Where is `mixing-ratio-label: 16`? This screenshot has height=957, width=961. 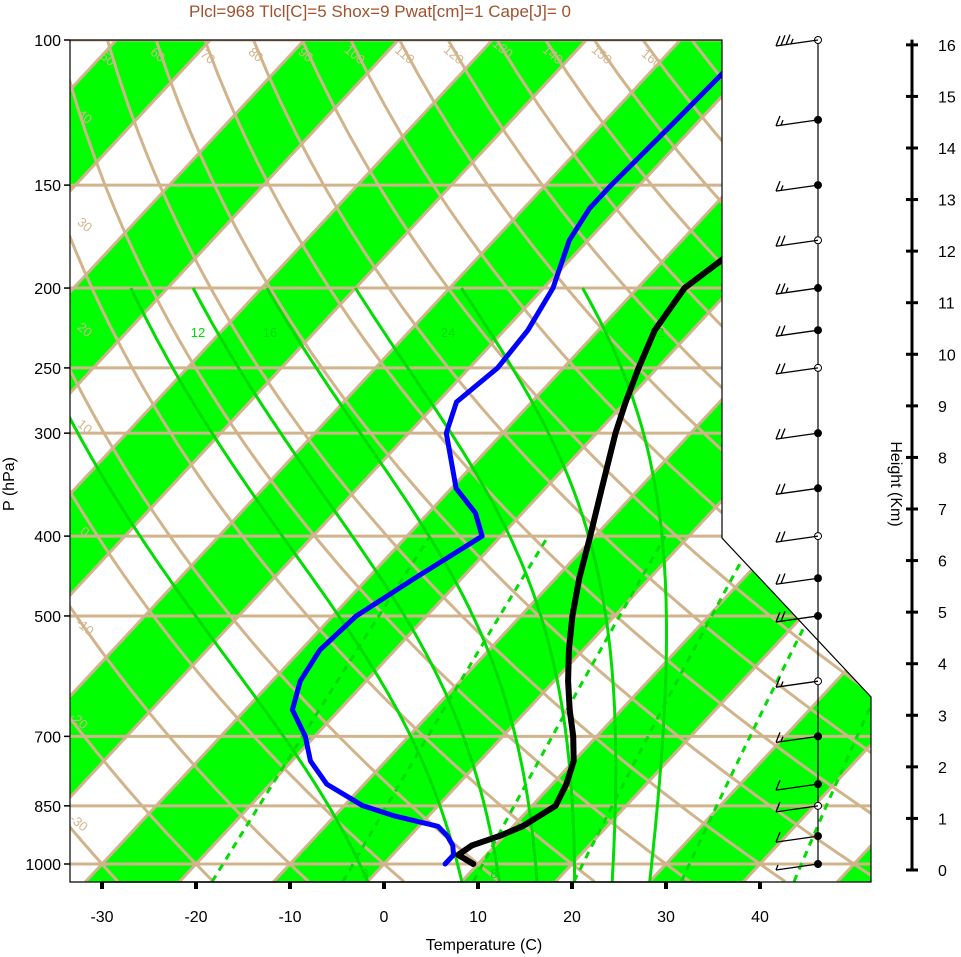 mixing-ratio-label: 16 is located at coordinates (270, 332).